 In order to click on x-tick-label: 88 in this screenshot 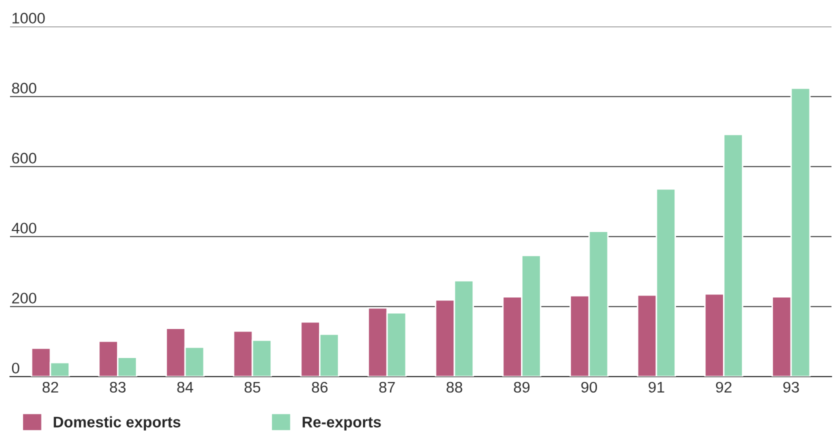, I will do `click(454, 387)`.